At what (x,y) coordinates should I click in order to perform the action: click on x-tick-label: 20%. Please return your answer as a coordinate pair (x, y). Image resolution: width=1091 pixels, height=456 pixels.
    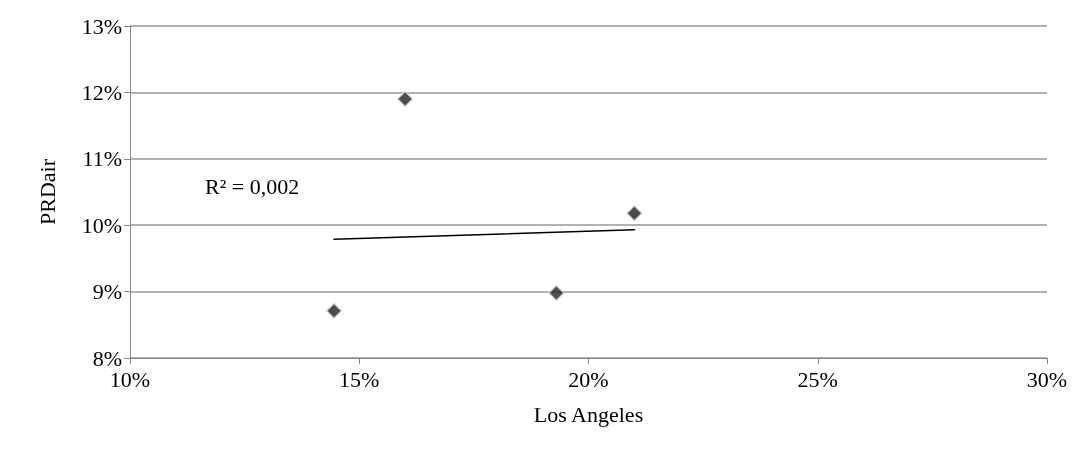
    Looking at the image, I should click on (588, 379).